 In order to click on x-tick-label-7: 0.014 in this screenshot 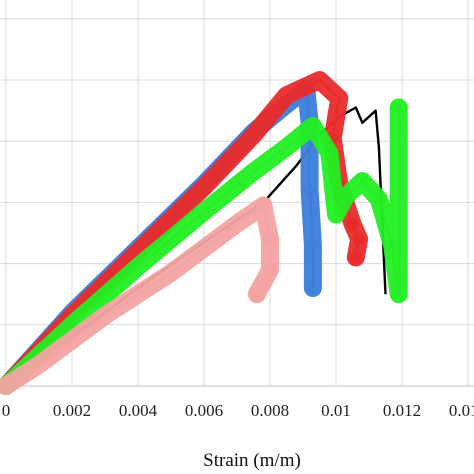, I will do `click(461, 410)`.